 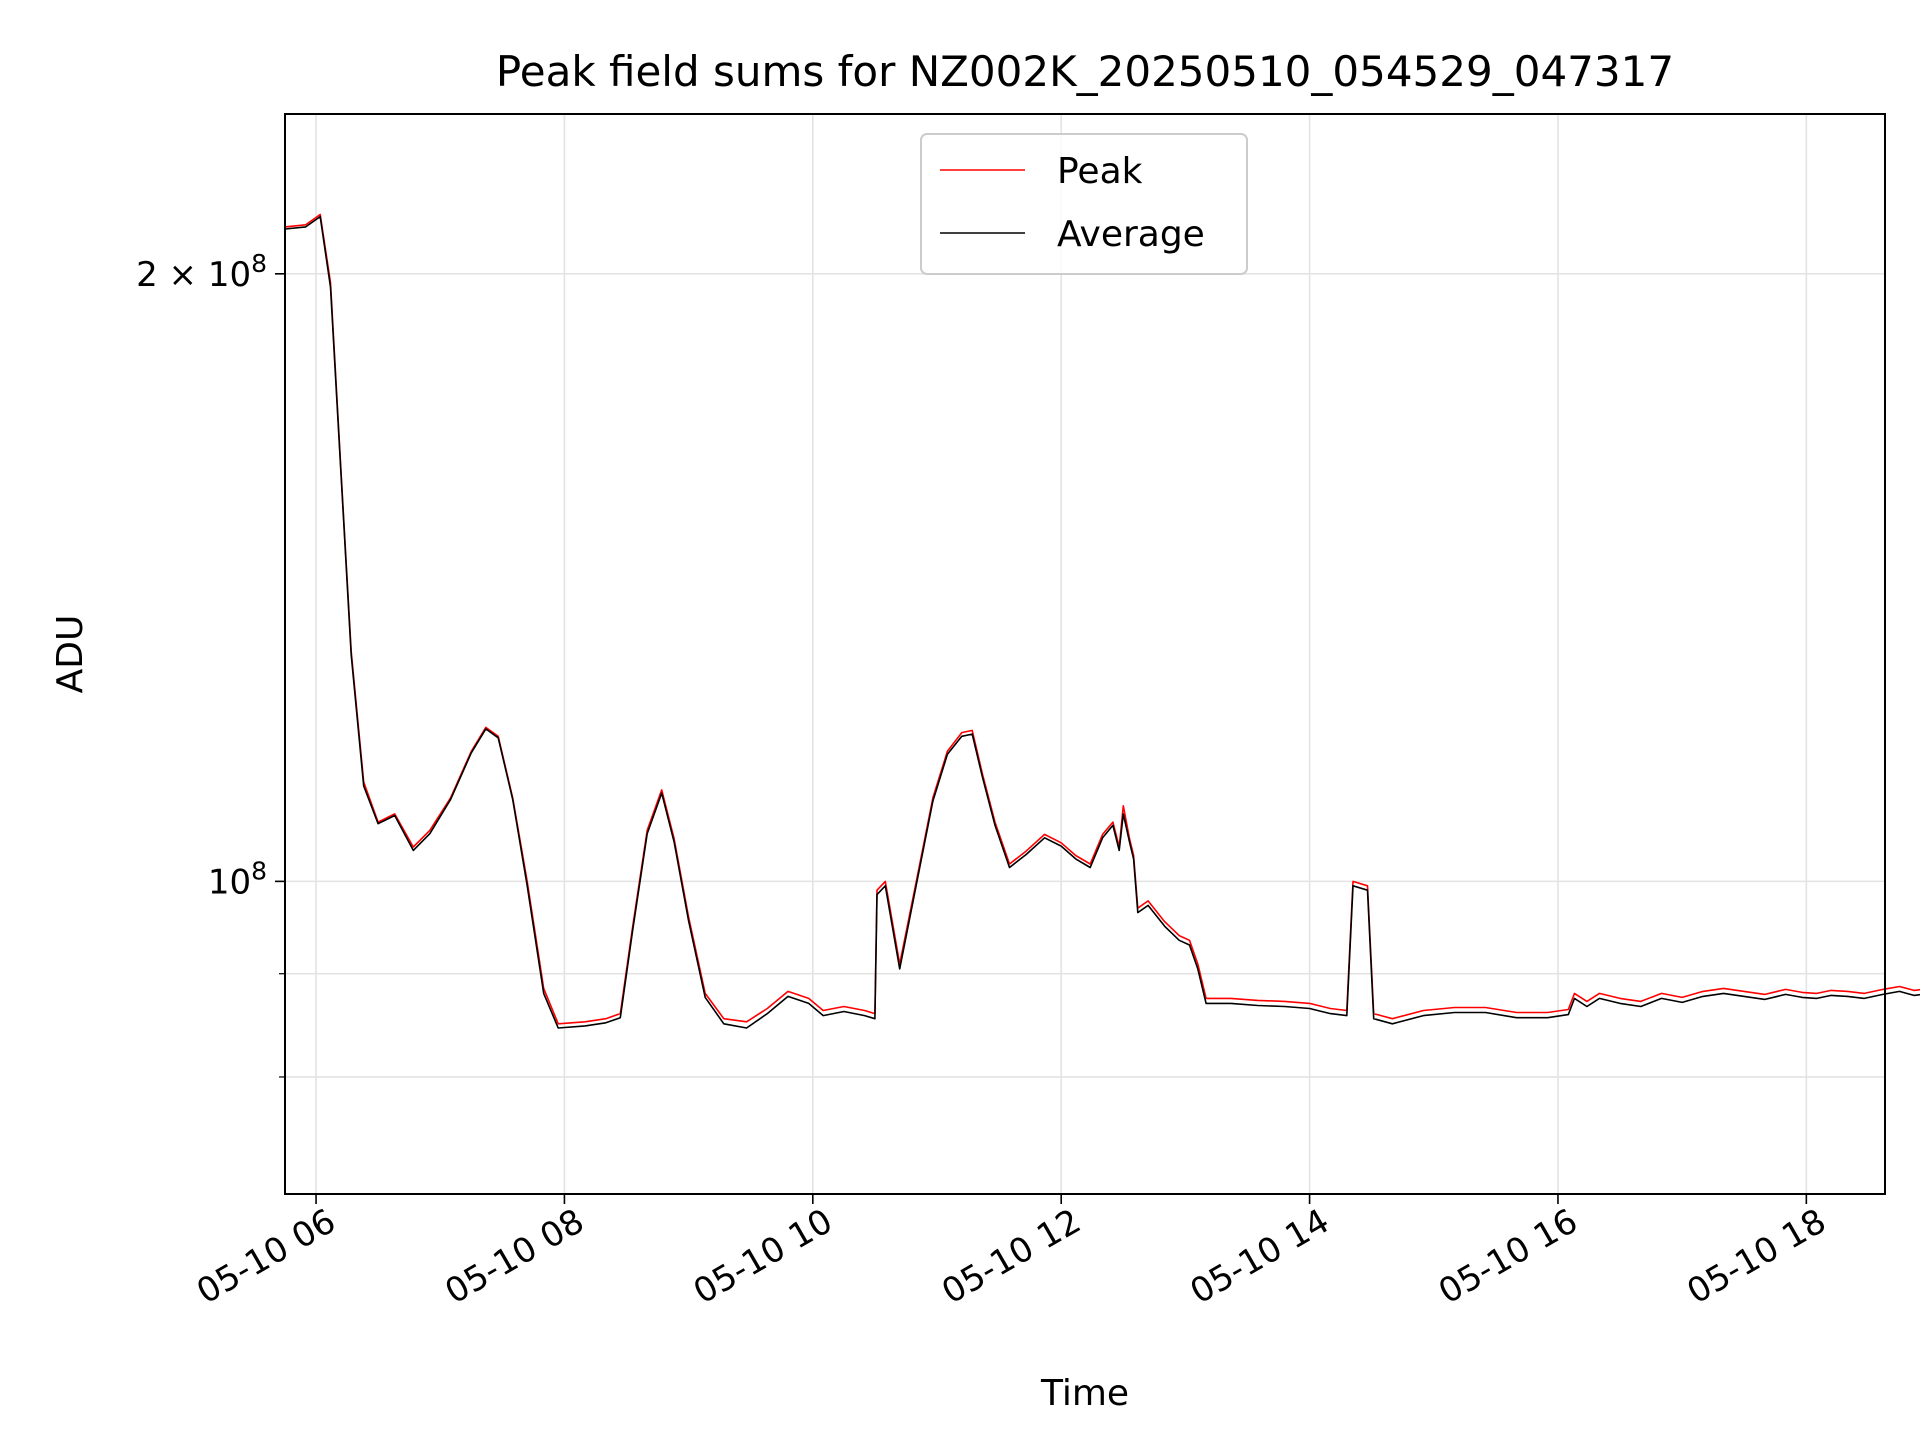 What do you see at coordinates (1131, 234) in the screenshot?
I see `legend-label-average: Average` at bounding box center [1131, 234].